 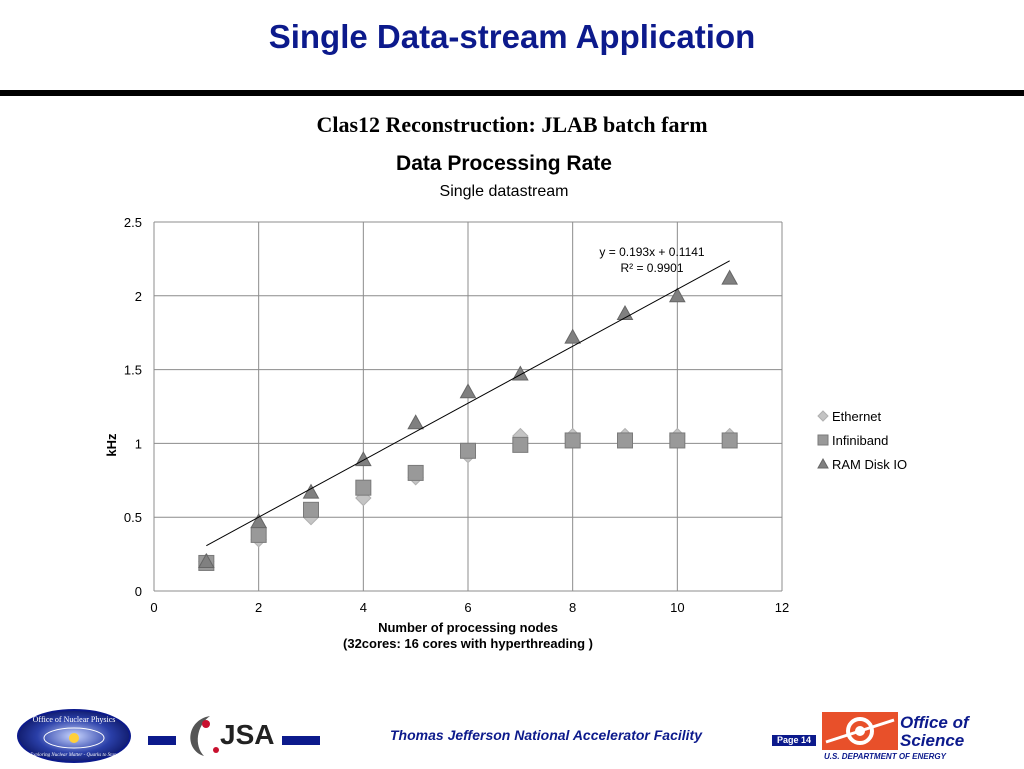 What do you see at coordinates (153, 607) in the screenshot?
I see `x-tick-label: 0` at bounding box center [153, 607].